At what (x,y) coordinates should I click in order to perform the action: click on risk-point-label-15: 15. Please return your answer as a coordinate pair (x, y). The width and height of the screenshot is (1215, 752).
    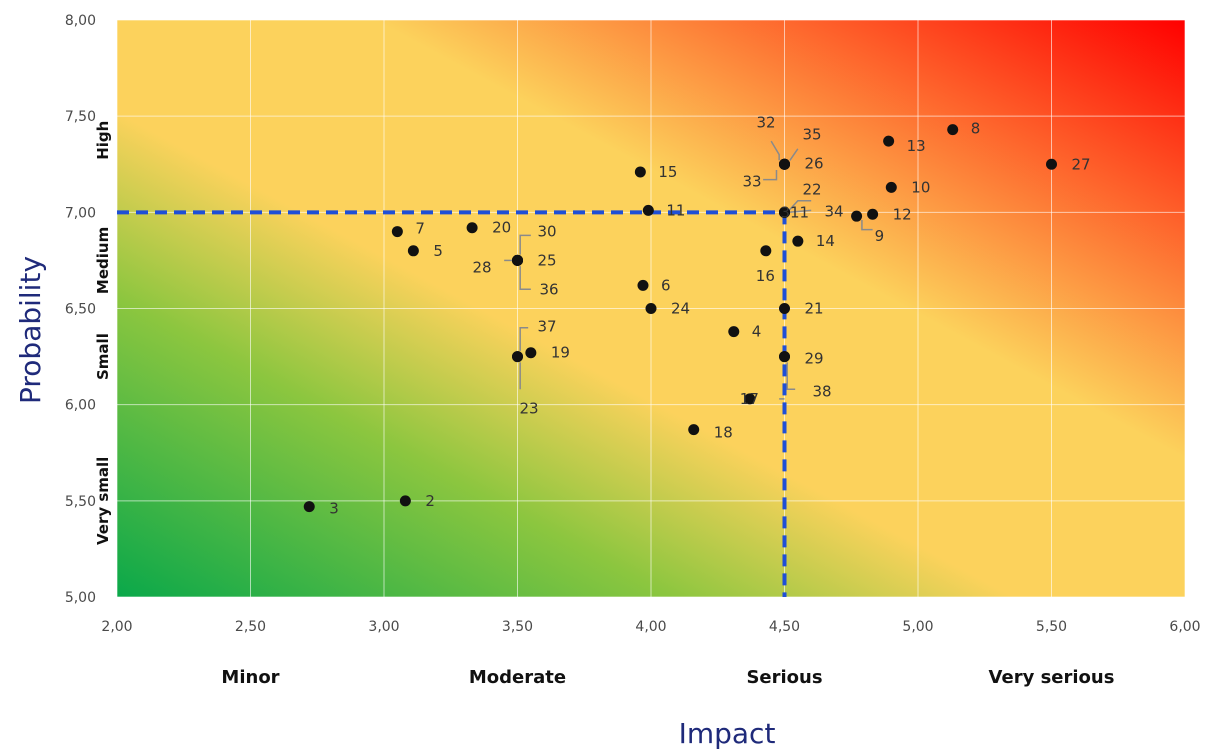
    Looking at the image, I should click on (667, 172).